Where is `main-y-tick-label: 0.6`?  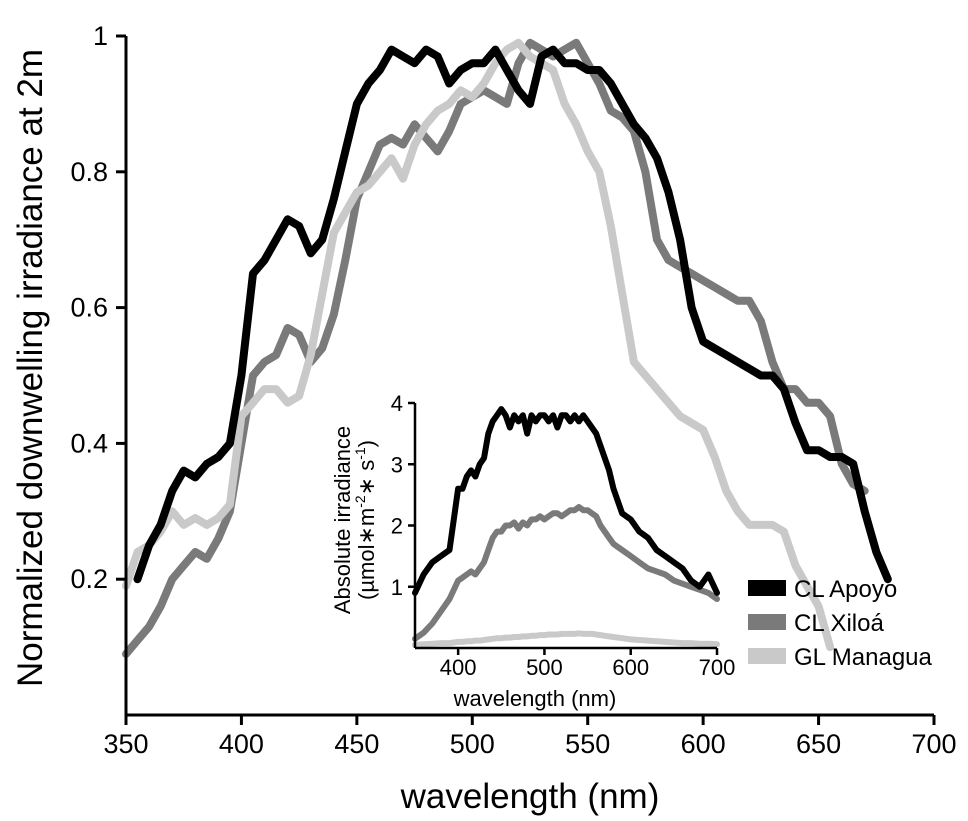 main-y-tick-label: 0.6 is located at coordinates (89, 308).